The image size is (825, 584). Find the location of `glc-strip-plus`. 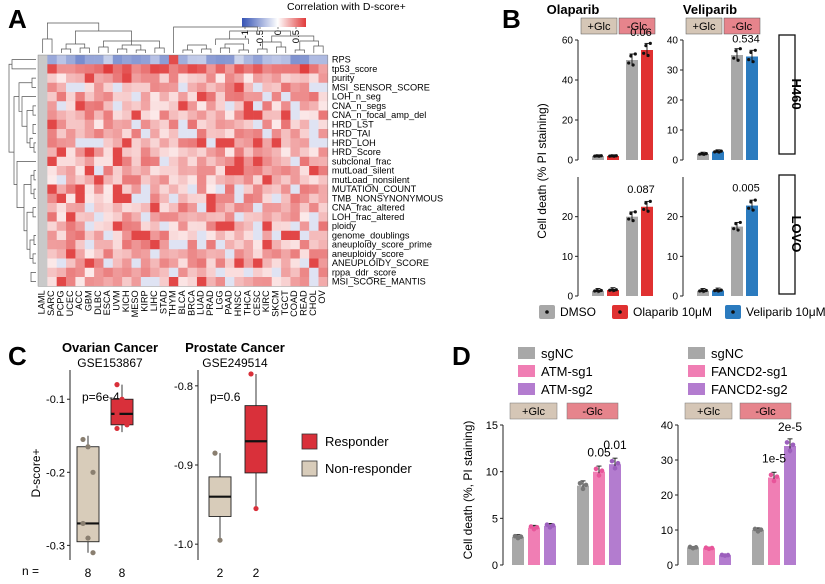

glc-strip-plus is located at coordinates (533, 411).